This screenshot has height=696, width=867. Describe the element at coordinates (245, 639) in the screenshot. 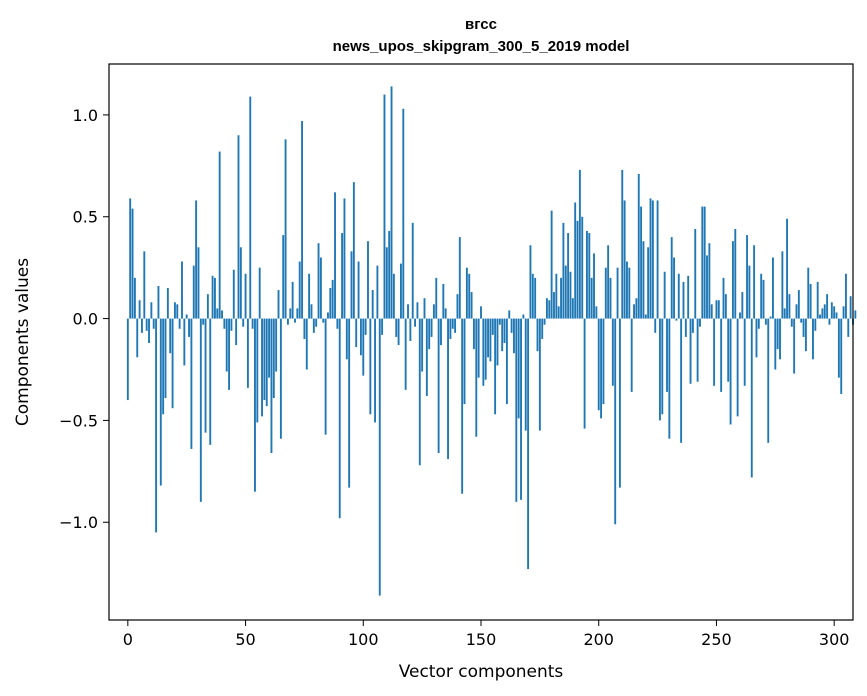

I see `x-tick-label-50: 50` at that location.